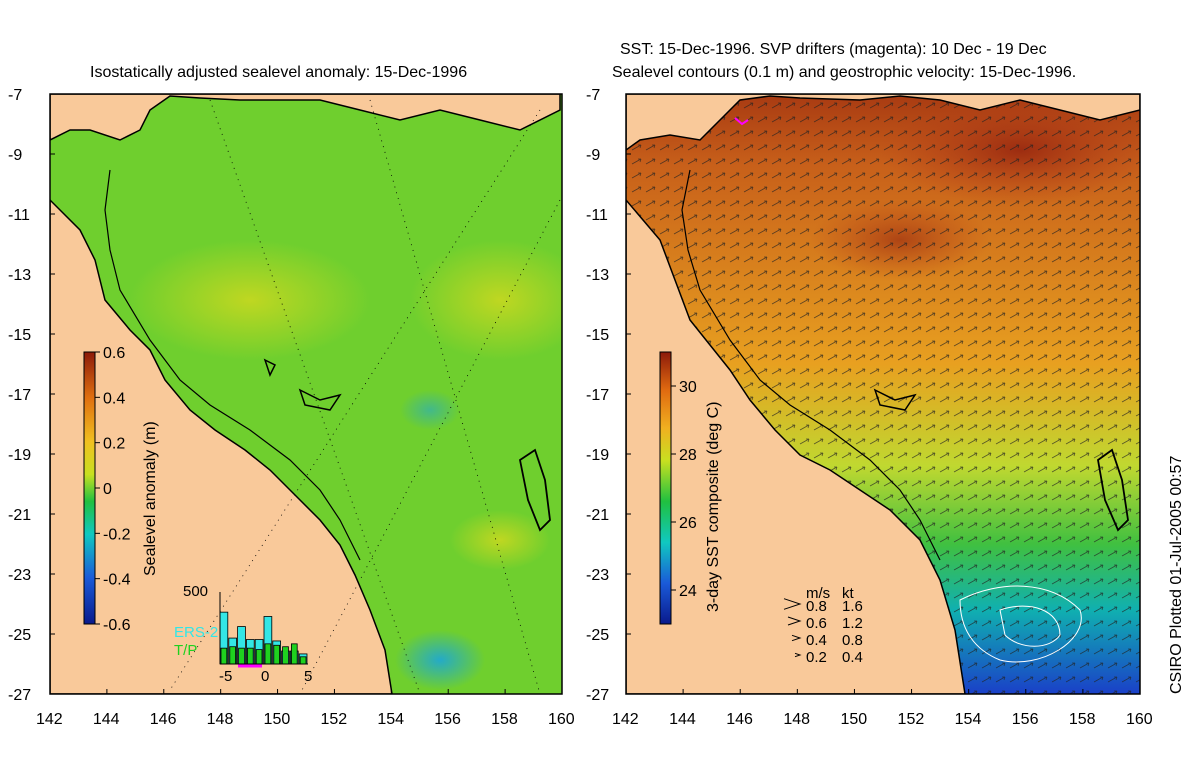  What do you see at coordinates (688, 591) in the screenshot?
I see `colorbar-tick-label: 24` at bounding box center [688, 591].